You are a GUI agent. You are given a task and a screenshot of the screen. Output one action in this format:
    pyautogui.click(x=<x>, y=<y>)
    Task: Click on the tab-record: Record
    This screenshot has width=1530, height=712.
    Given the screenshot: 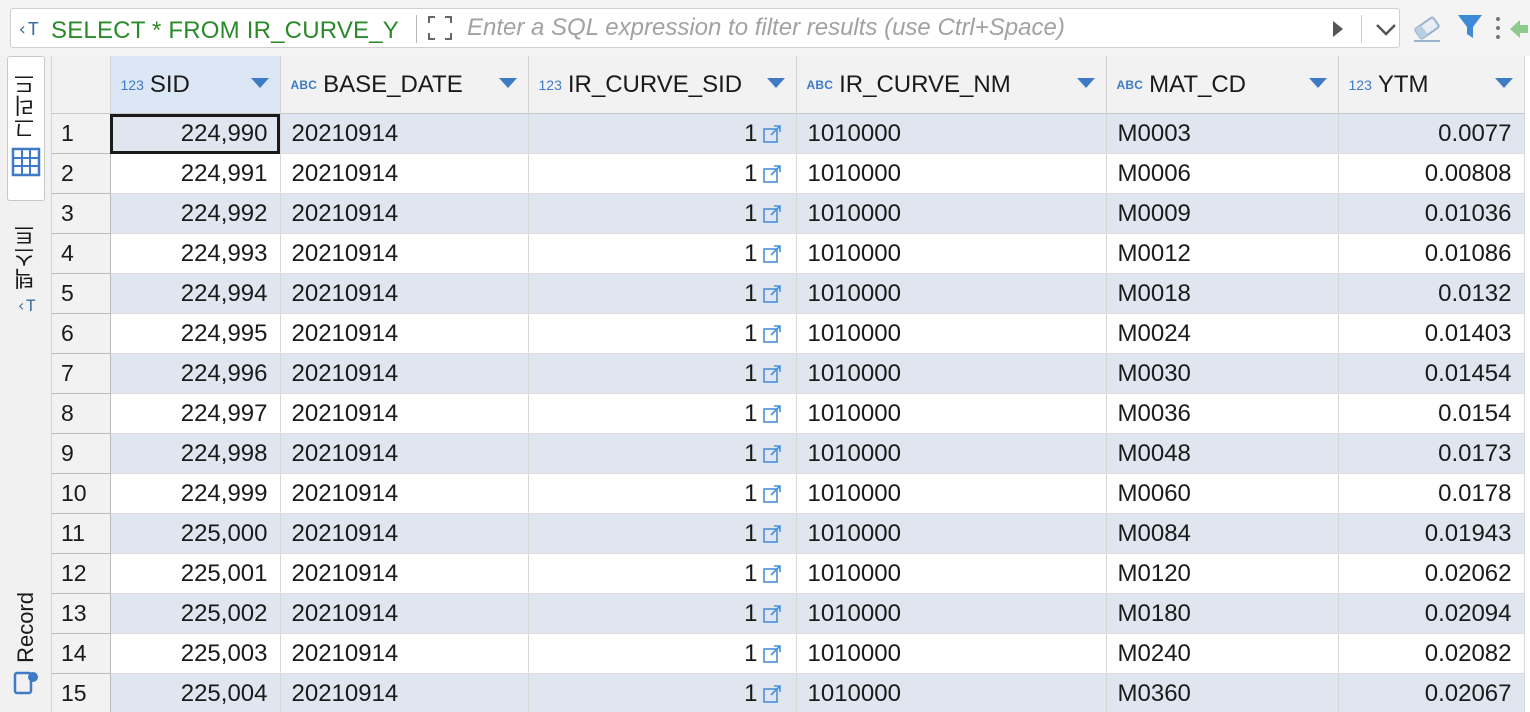 What is the action you would take?
    pyautogui.click(x=26, y=649)
    